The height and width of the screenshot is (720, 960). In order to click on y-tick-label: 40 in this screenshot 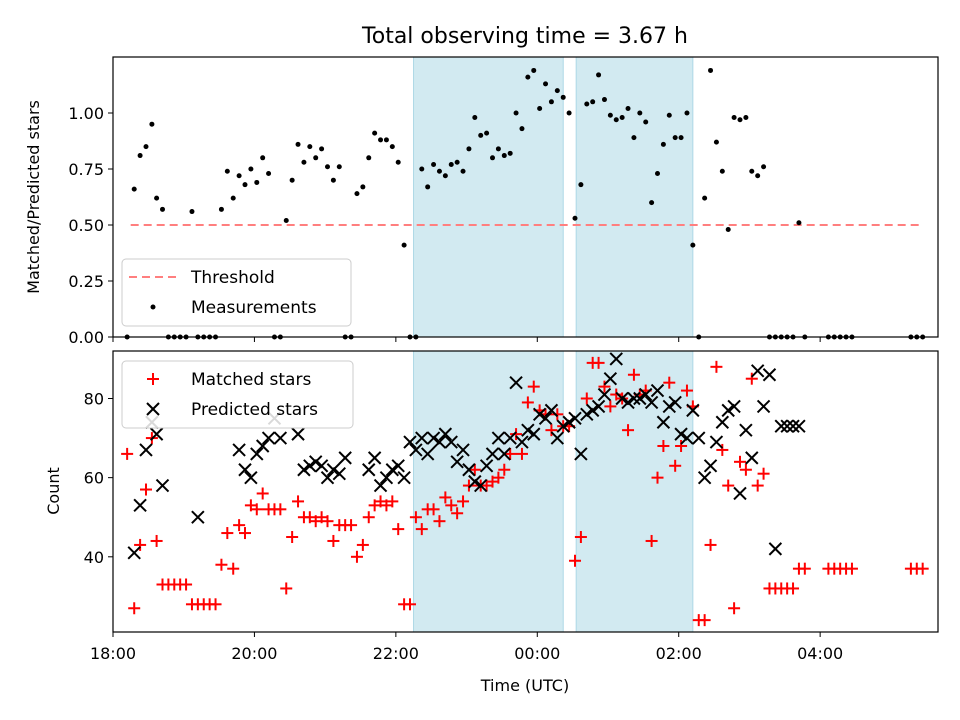, I will do `click(94, 557)`.